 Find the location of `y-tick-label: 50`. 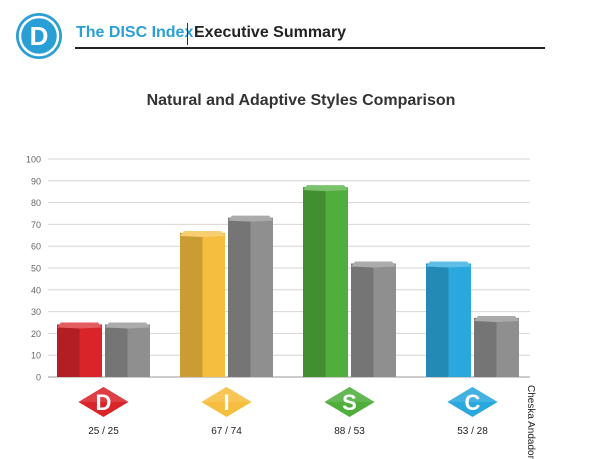

y-tick-label: 50 is located at coordinates (36, 269).